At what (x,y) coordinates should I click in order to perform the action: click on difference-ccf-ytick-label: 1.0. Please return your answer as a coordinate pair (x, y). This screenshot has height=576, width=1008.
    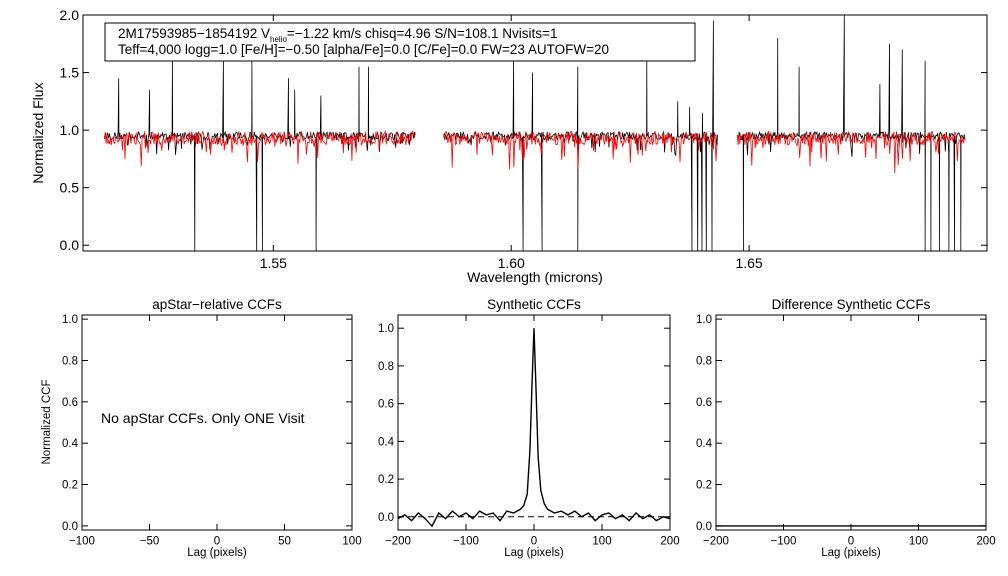
    Looking at the image, I should click on (704, 320).